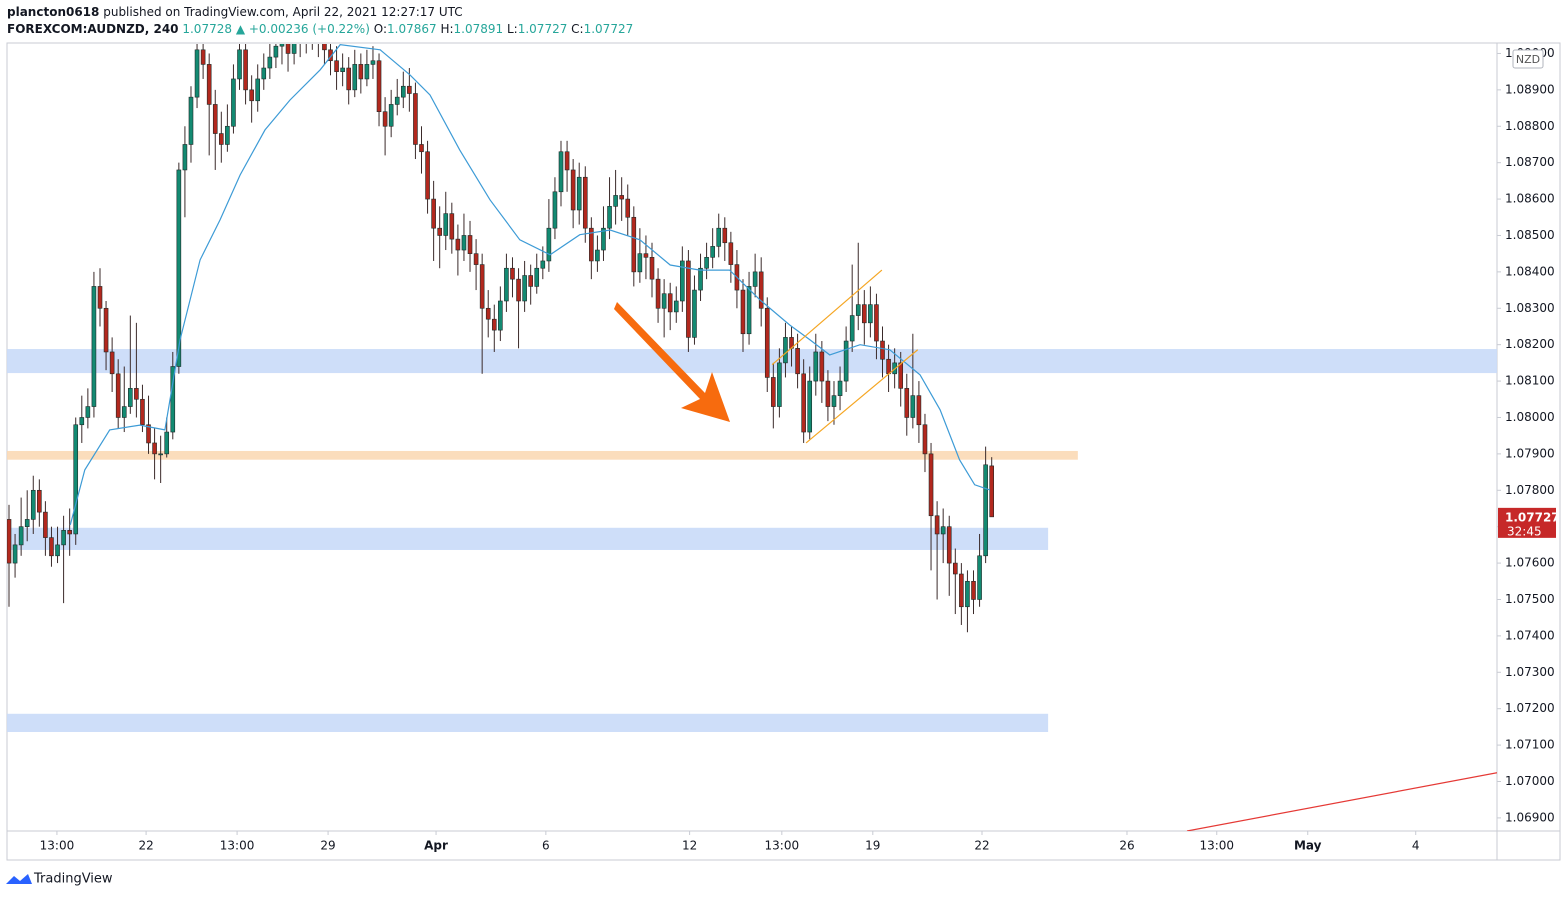 The height and width of the screenshot is (897, 1567). I want to click on y-tick-label: 1.07300, so click(1530, 672).